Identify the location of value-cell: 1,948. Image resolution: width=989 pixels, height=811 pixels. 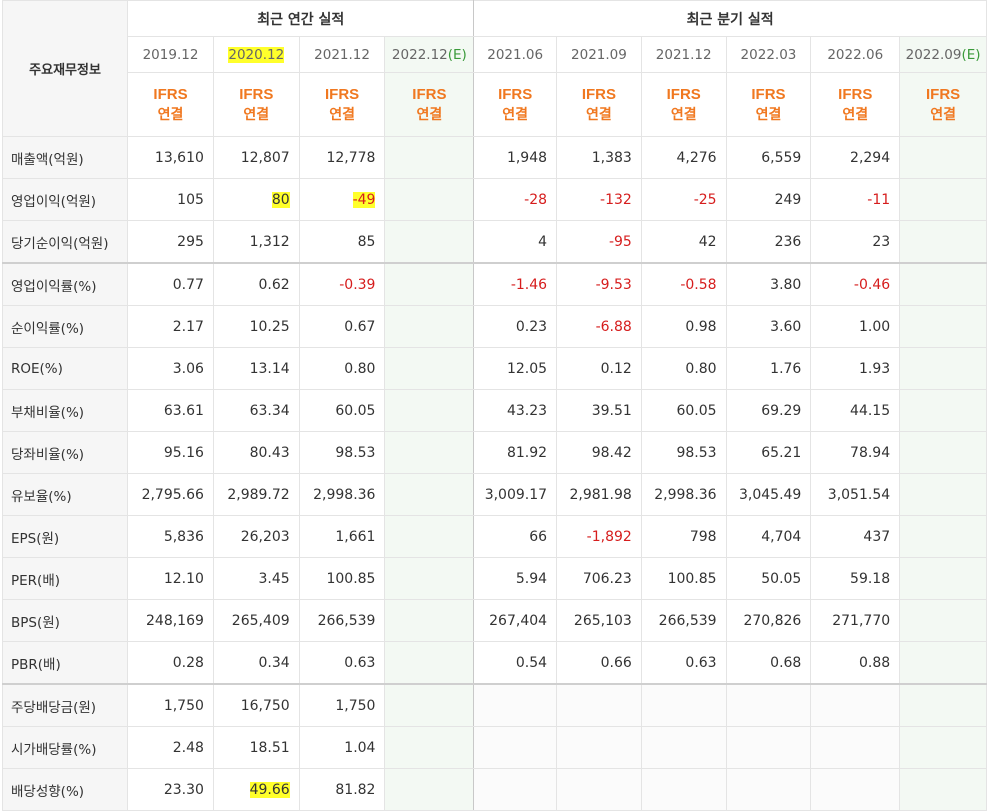
(515, 157).